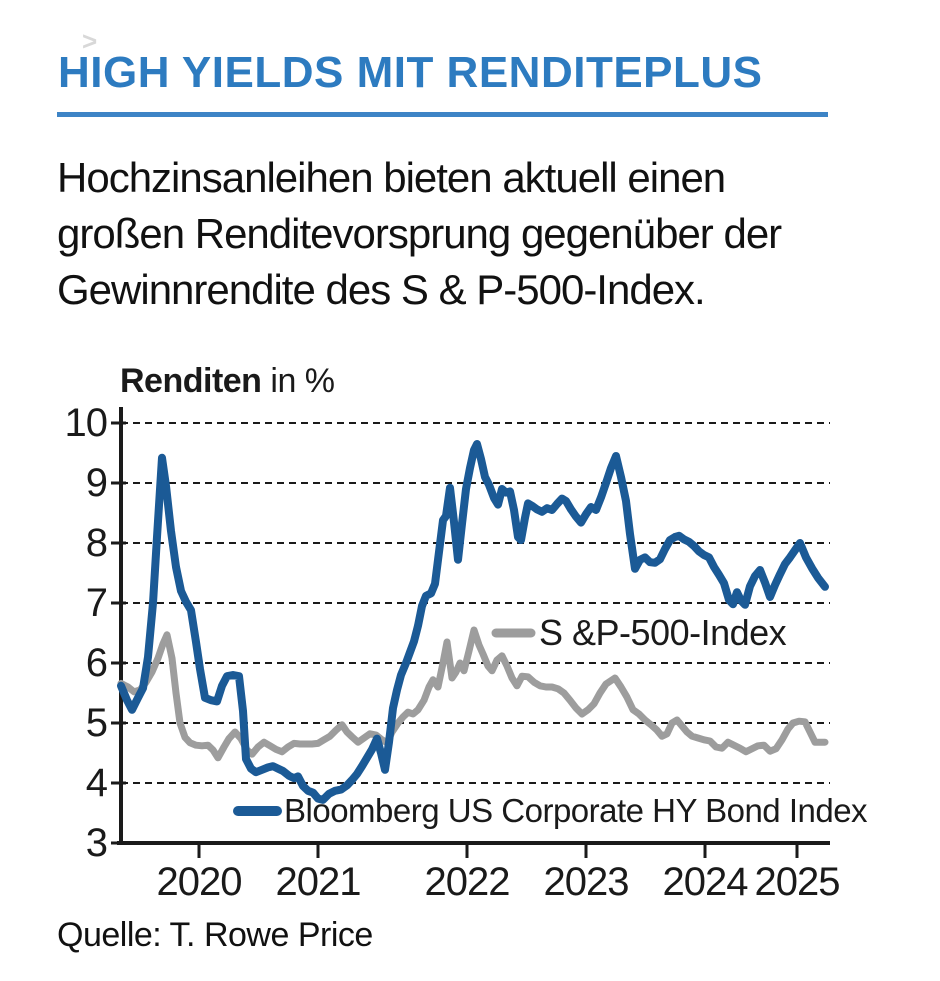  Describe the element at coordinates (298, 381) in the screenshot. I see `y-axis-title-unit: in %` at that location.